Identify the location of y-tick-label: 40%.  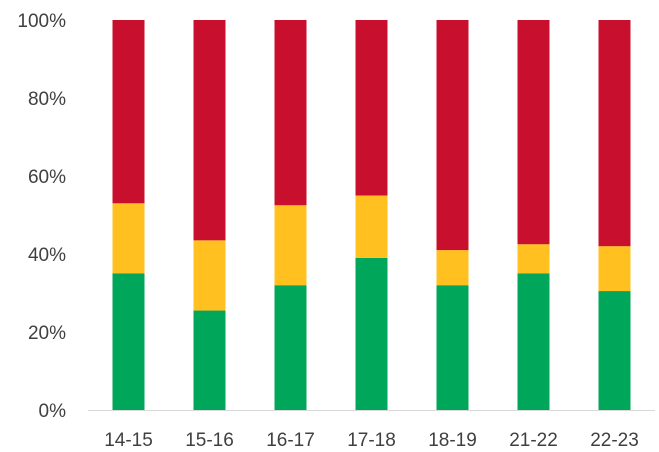
(47, 255).